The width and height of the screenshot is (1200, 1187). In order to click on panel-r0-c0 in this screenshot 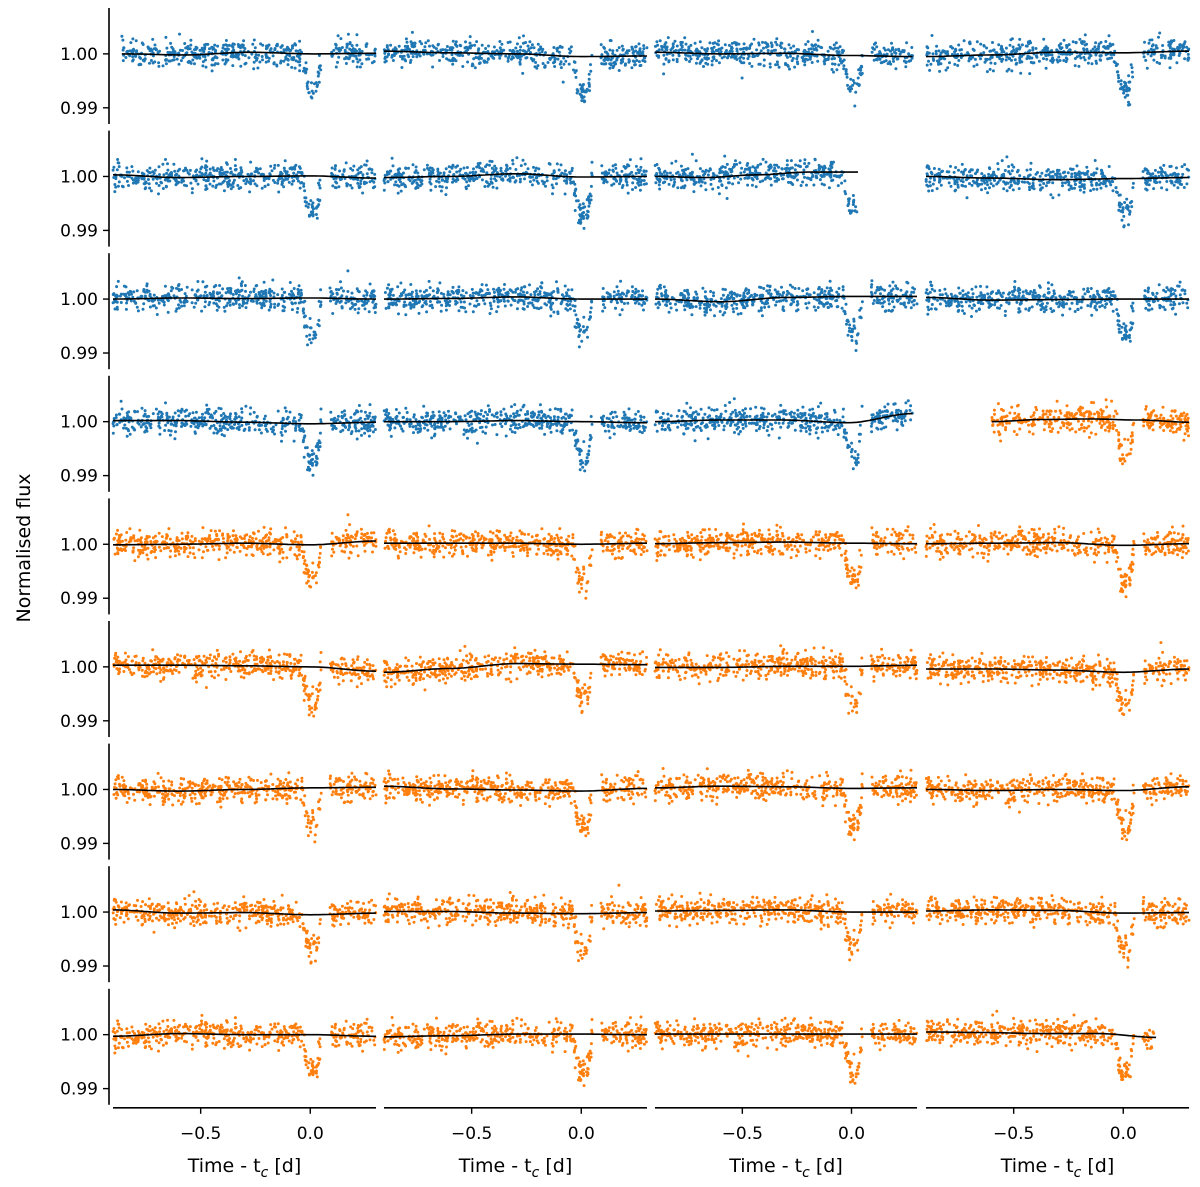, I will do `click(248, 66)`.